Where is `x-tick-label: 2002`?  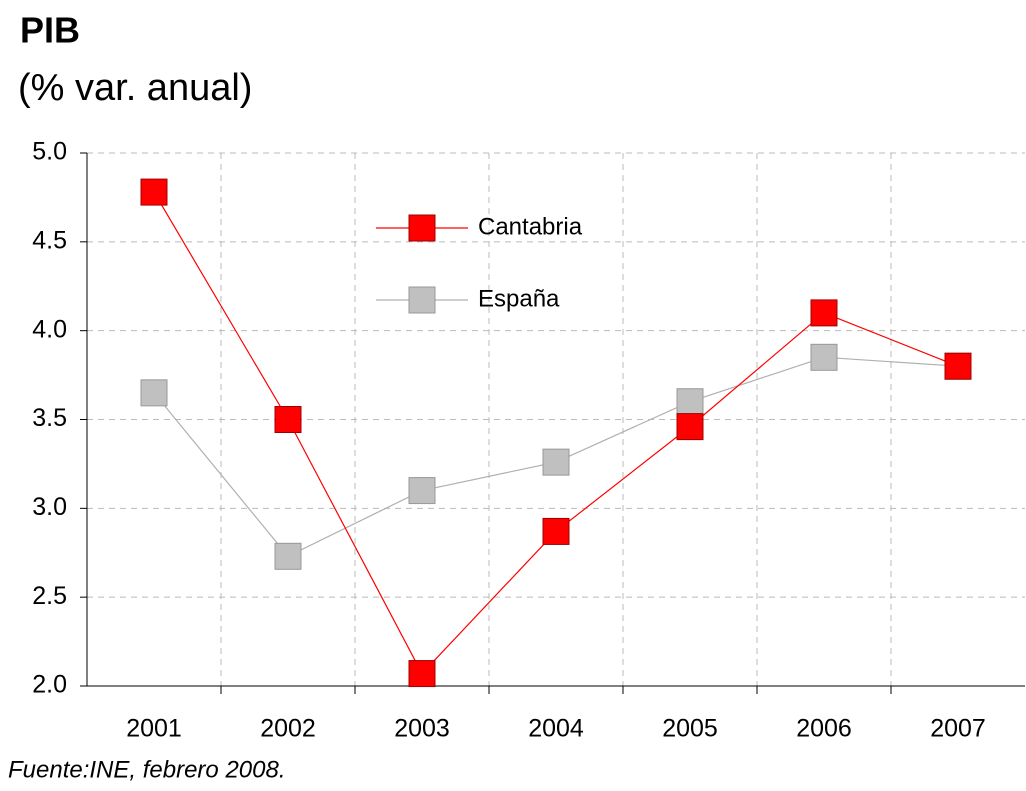
x-tick-label: 2002 is located at coordinates (288, 729).